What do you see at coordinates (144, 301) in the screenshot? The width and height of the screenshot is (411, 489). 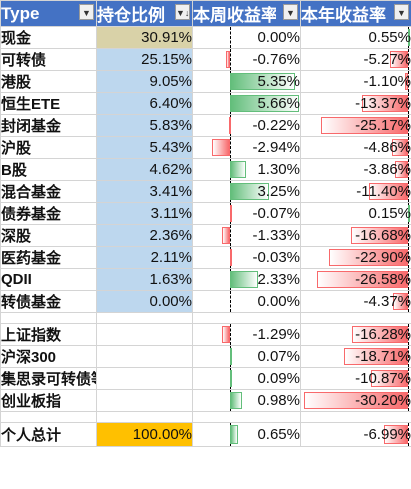 I see `position-cell: 0.00%` at bounding box center [144, 301].